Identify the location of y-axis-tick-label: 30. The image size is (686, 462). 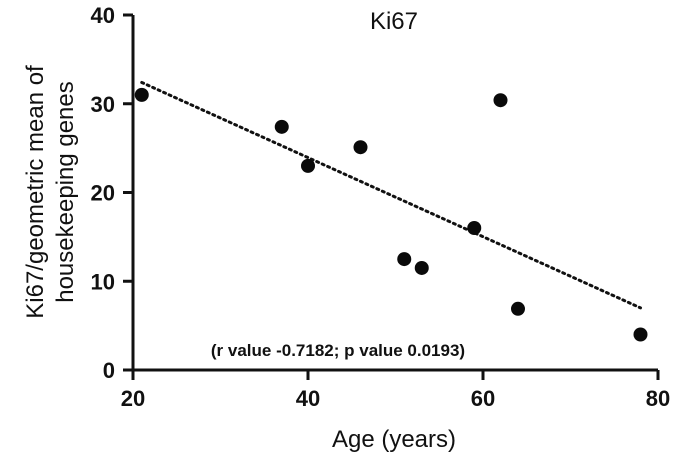
(103, 104).